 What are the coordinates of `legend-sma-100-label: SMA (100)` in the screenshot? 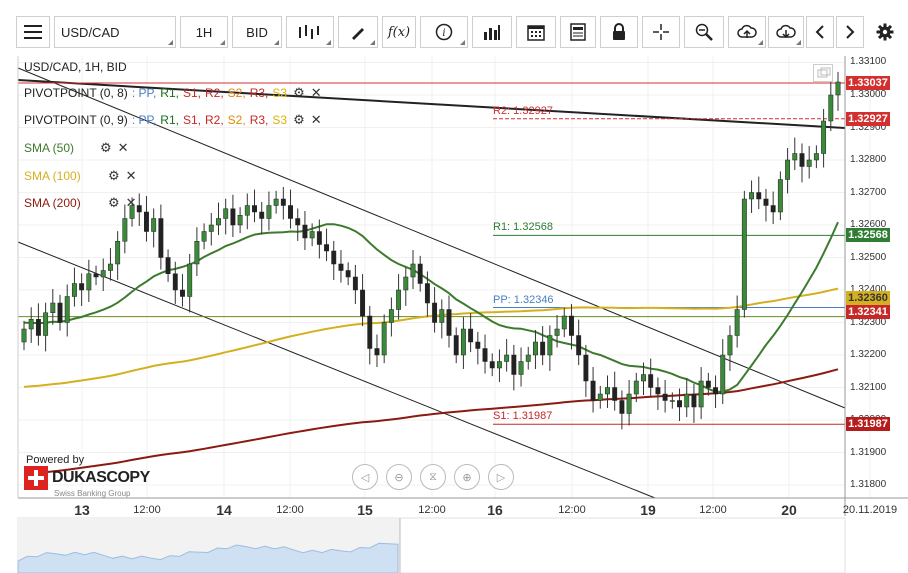 It's located at (52, 176).